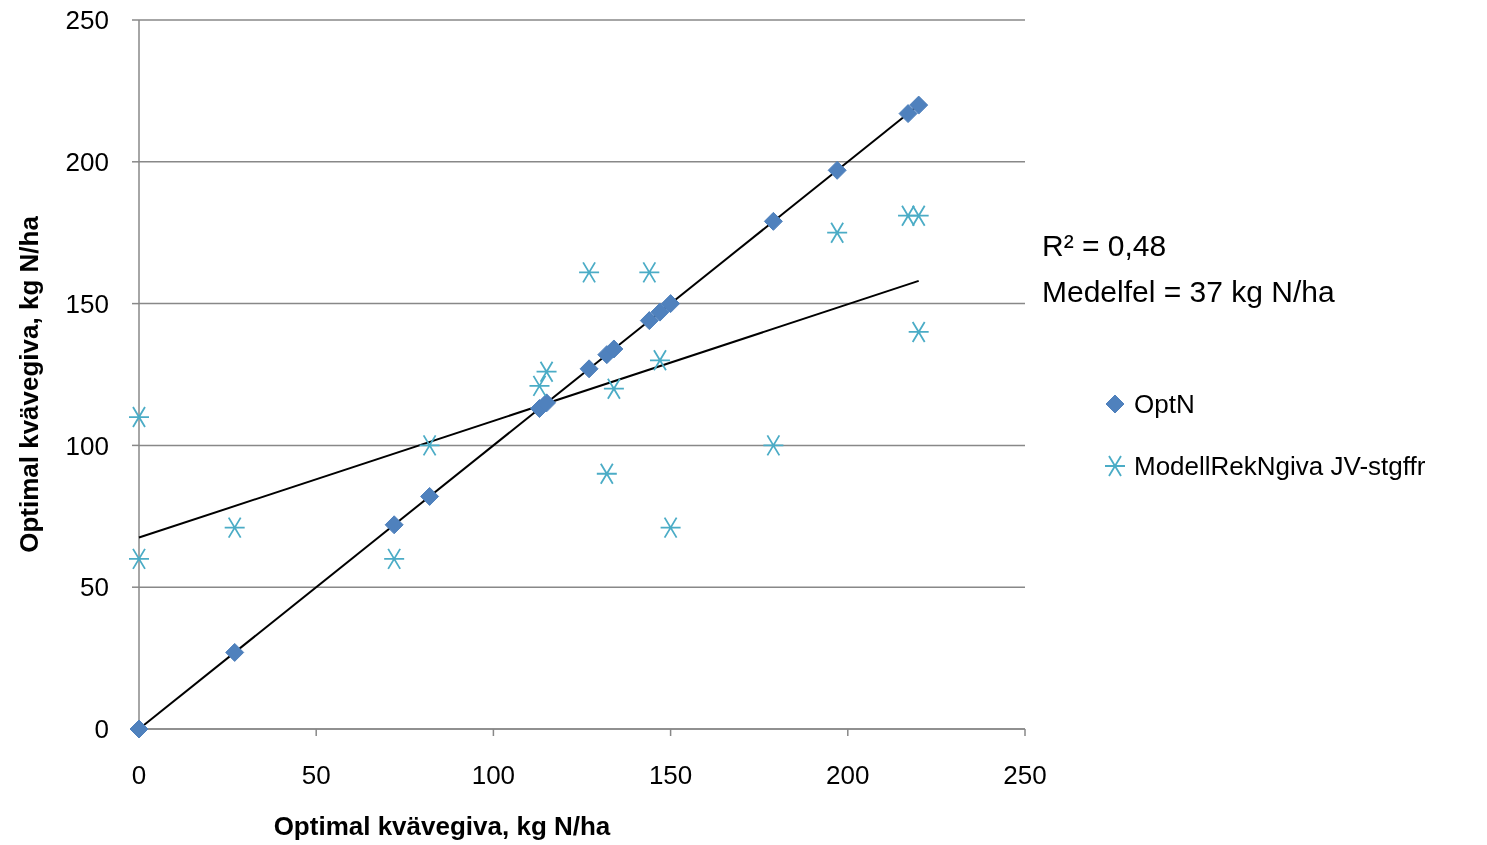 The image size is (1487, 845). What do you see at coordinates (101, 729) in the screenshot?
I see `y-tick-label: 0` at bounding box center [101, 729].